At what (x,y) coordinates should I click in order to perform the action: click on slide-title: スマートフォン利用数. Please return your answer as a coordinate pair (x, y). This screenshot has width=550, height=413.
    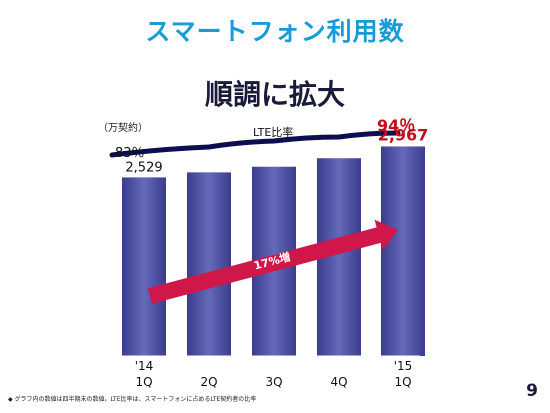
    Looking at the image, I should click on (275, 31).